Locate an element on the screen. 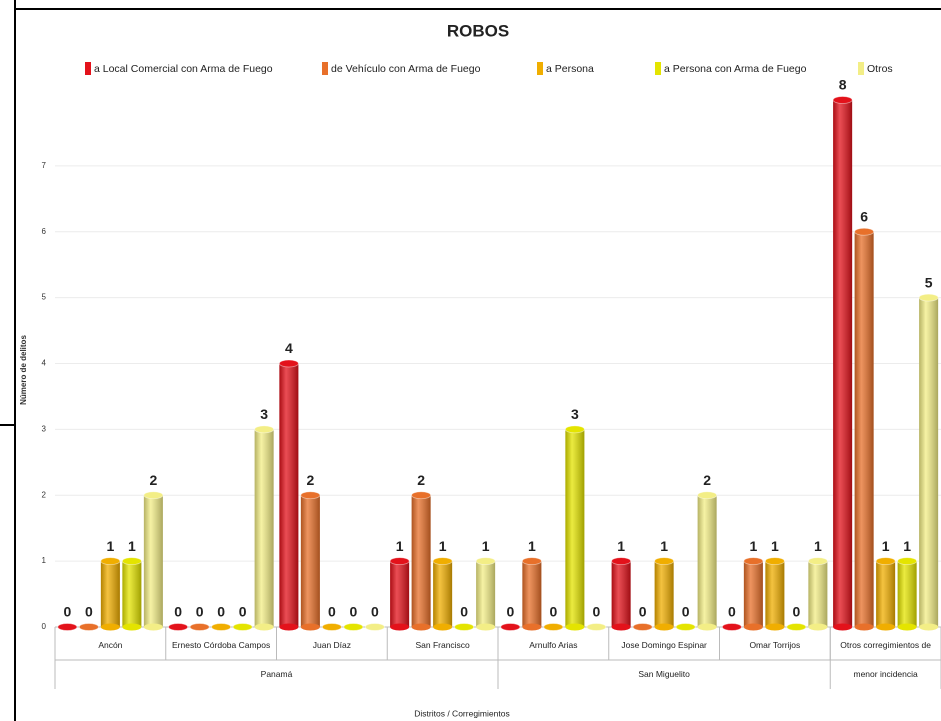 Image resolution: width=941 pixels, height=721 pixels. x-tick-label: Omar Torrijos is located at coordinates (775, 645).